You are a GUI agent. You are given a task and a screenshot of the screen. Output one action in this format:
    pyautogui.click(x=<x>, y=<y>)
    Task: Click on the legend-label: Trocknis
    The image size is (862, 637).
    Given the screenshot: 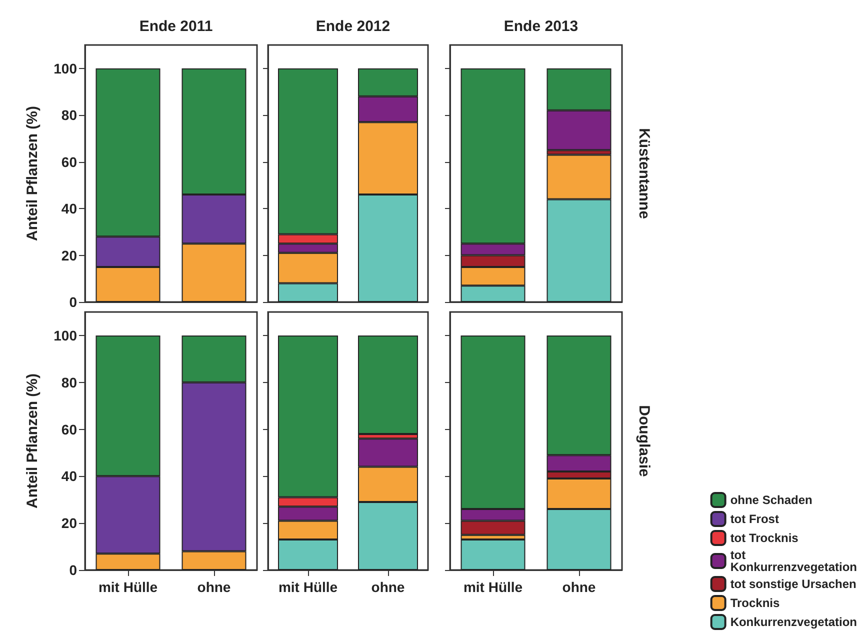 What is the action you would take?
    pyautogui.click(x=755, y=603)
    